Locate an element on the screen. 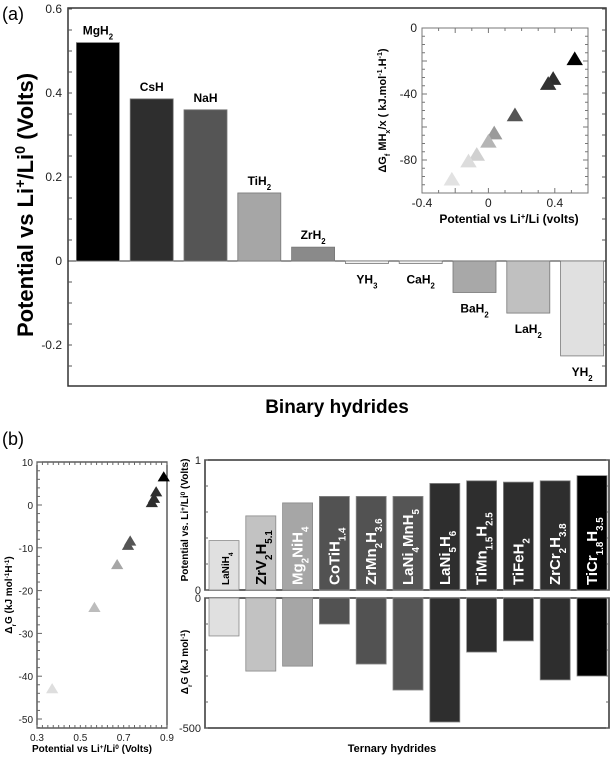  bar-label-part: 1.8 is located at coordinates (600, 548).